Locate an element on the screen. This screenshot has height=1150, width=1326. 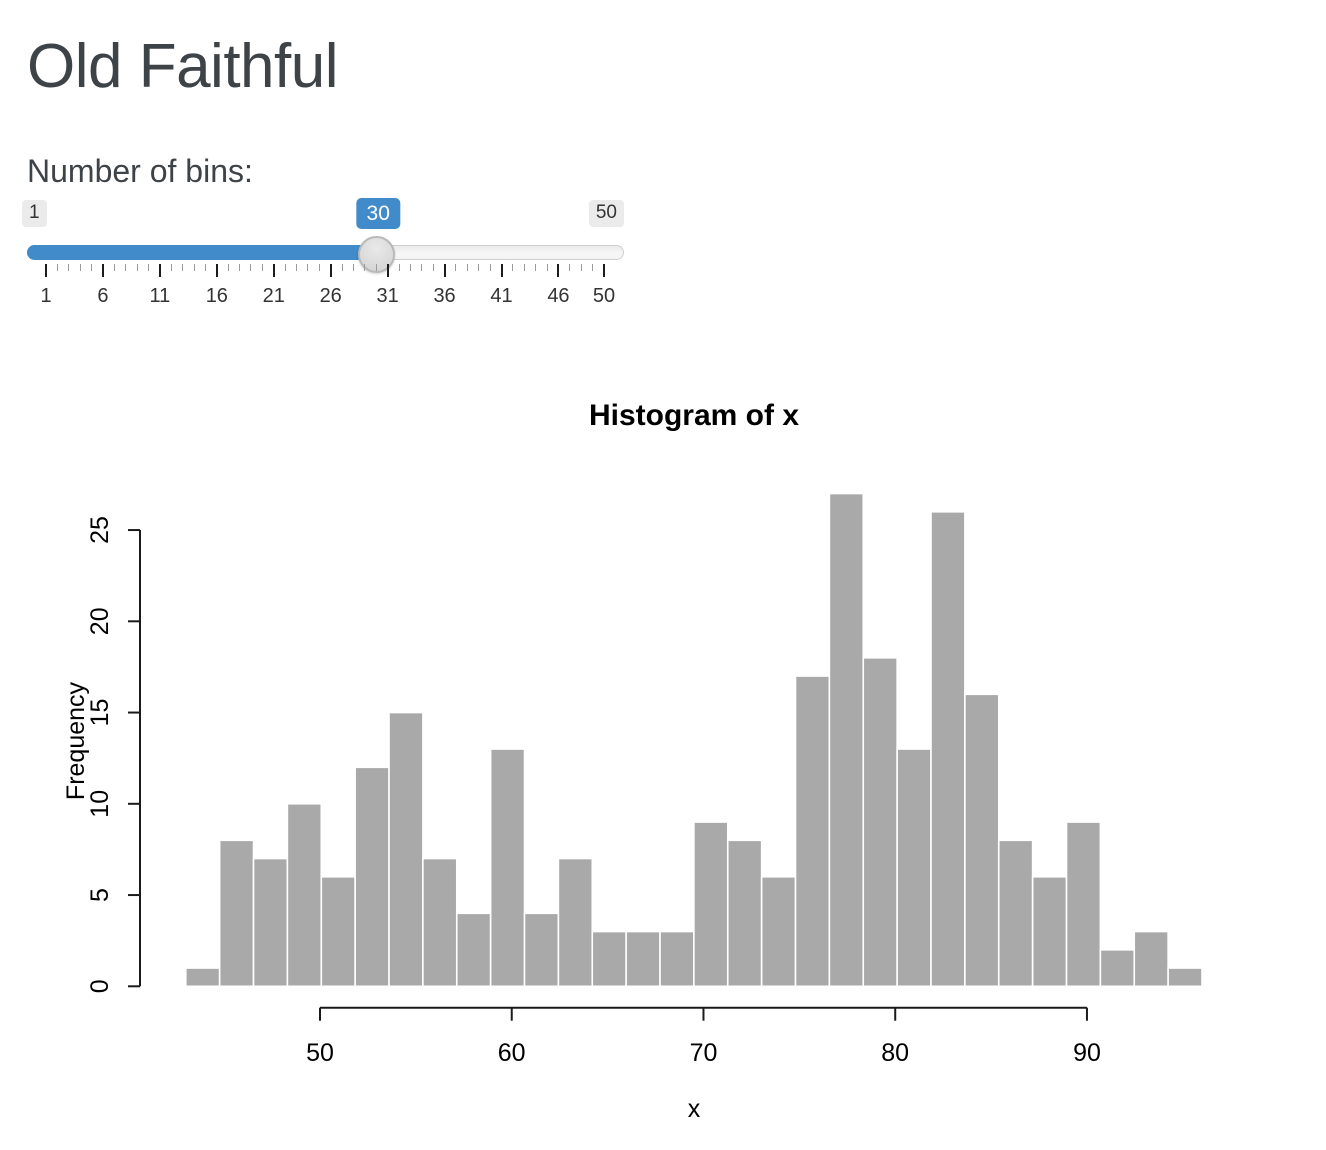
slider-tick-label: 50 is located at coordinates (604, 296).